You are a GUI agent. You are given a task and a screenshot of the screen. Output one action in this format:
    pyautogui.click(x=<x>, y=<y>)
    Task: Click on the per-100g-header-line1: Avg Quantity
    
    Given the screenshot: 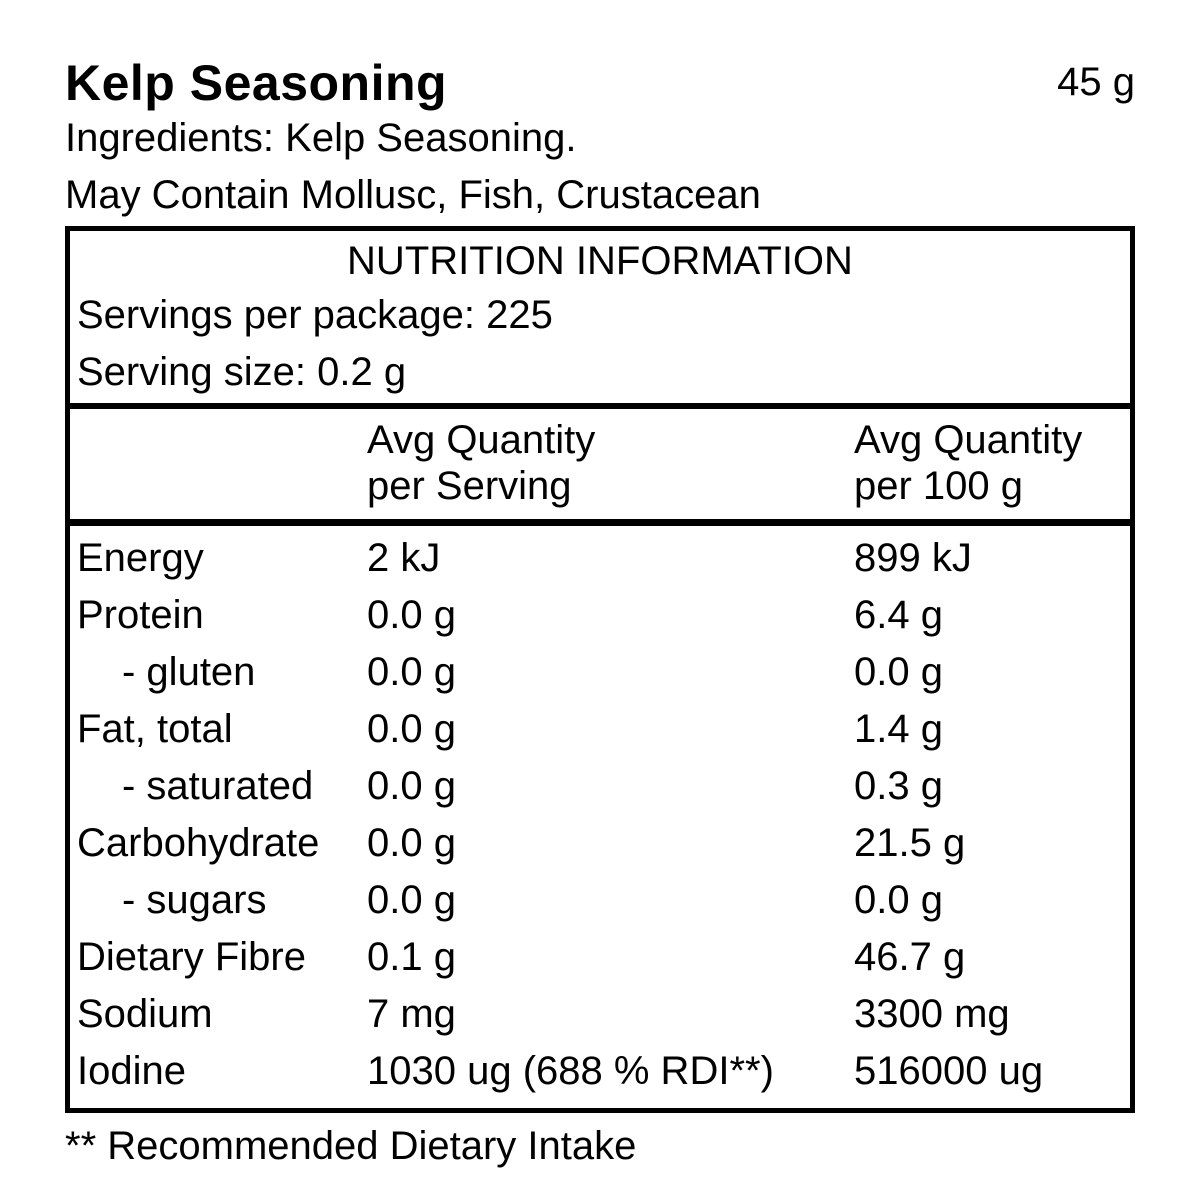 What is the action you would take?
    pyautogui.click(x=968, y=440)
    